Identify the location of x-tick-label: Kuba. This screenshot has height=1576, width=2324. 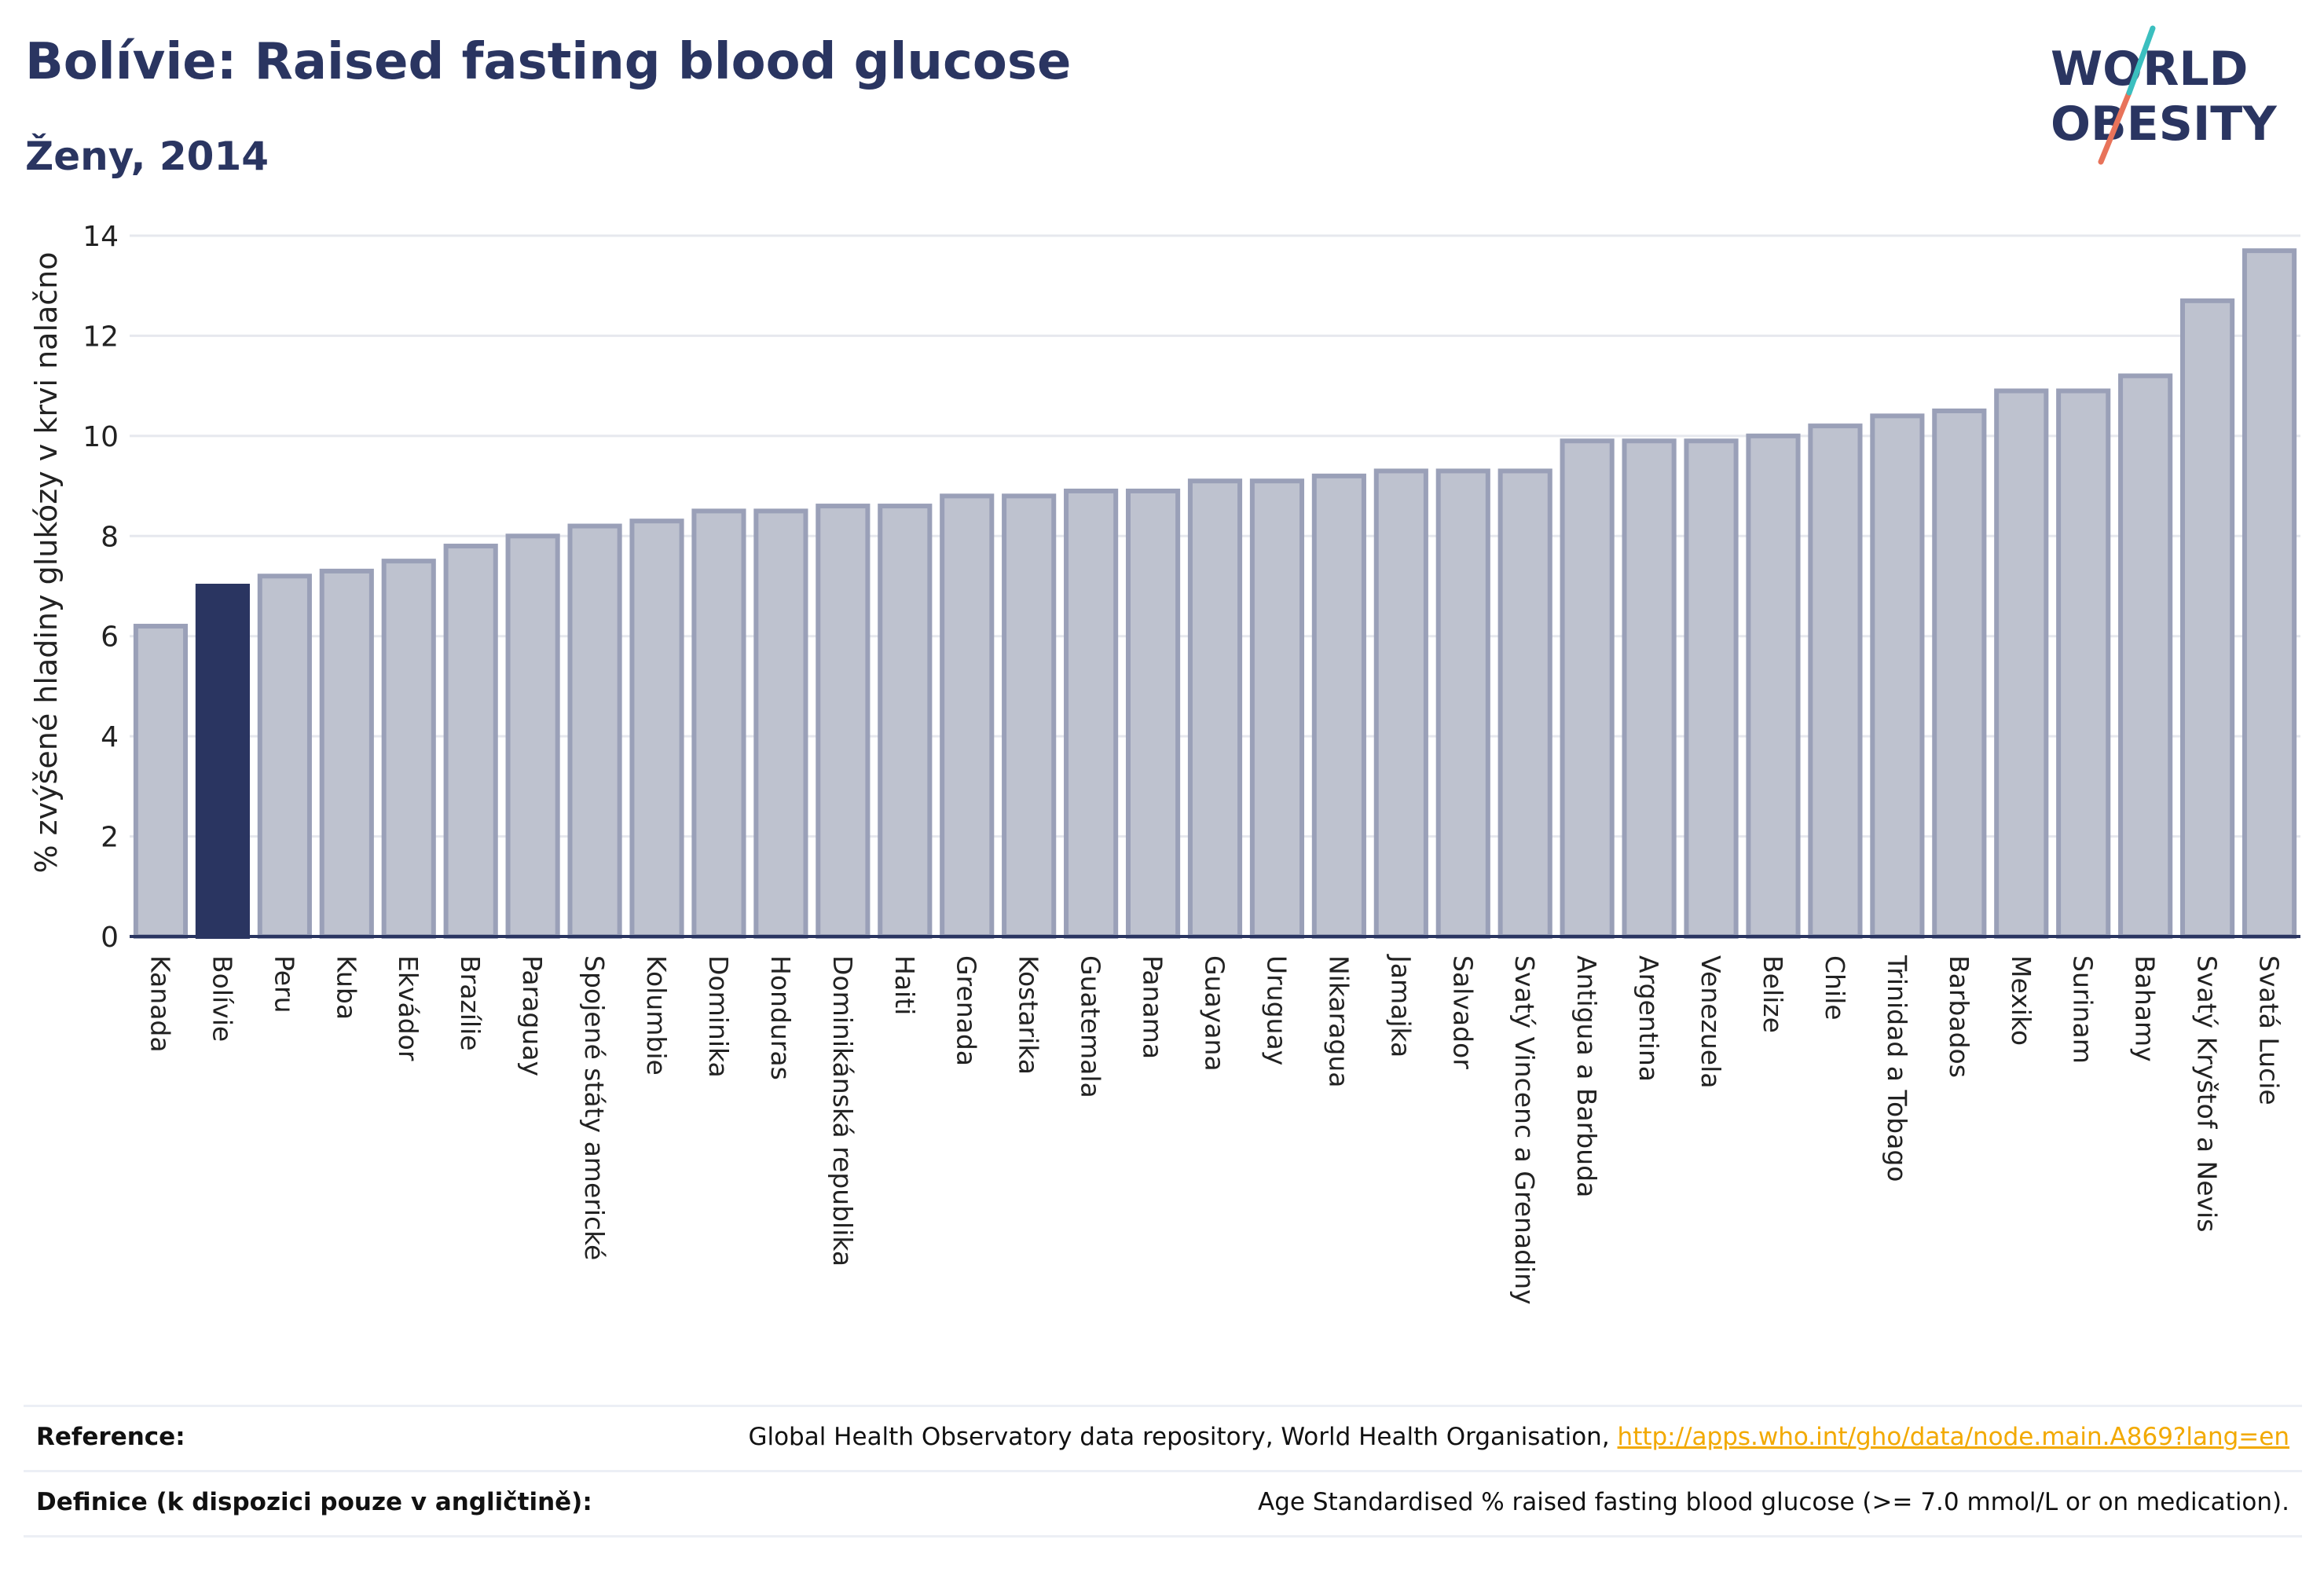
(346, 987).